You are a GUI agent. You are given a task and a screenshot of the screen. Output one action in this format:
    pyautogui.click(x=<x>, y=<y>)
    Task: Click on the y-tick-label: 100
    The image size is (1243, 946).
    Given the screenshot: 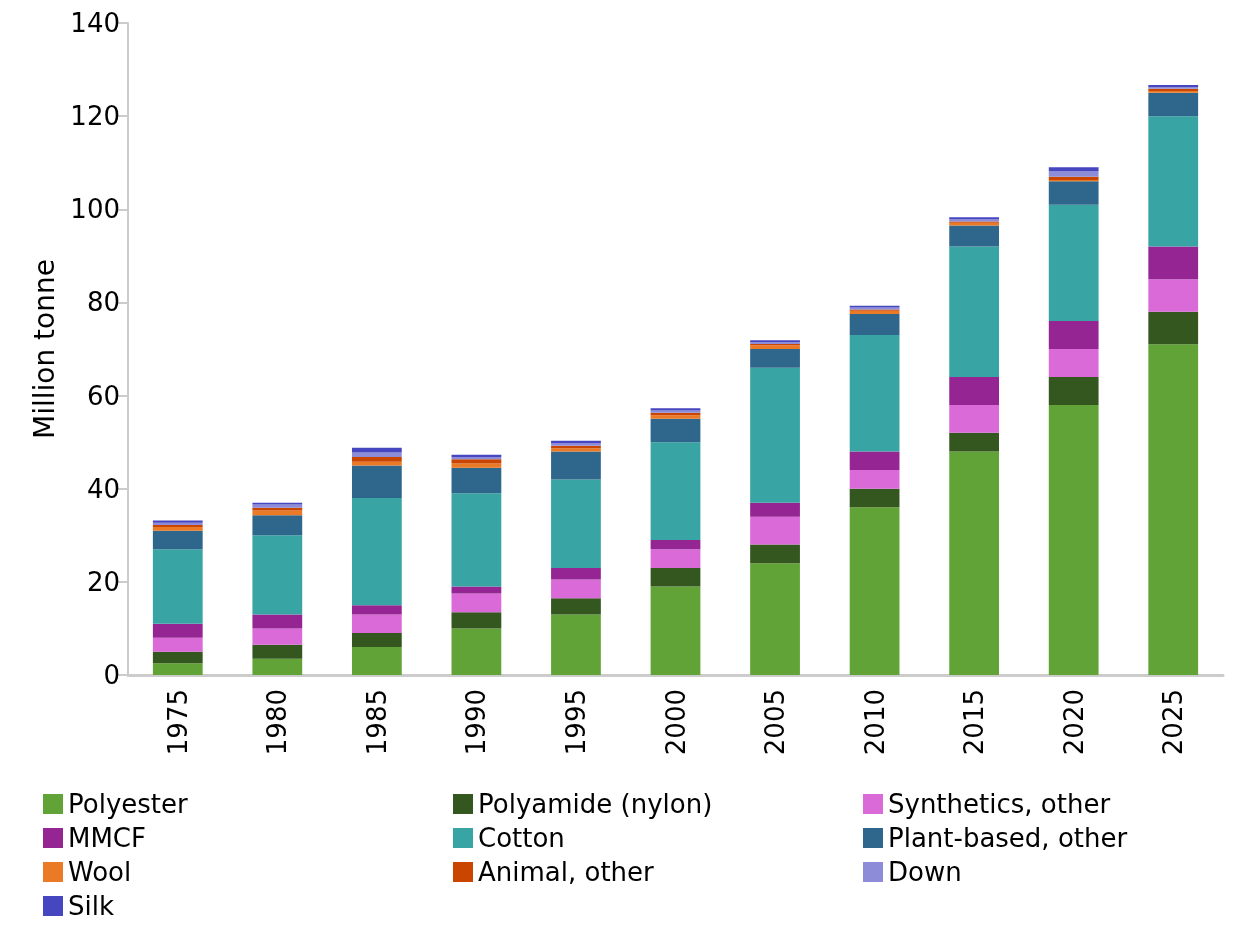 What is the action you would take?
    pyautogui.click(x=95, y=209)
    